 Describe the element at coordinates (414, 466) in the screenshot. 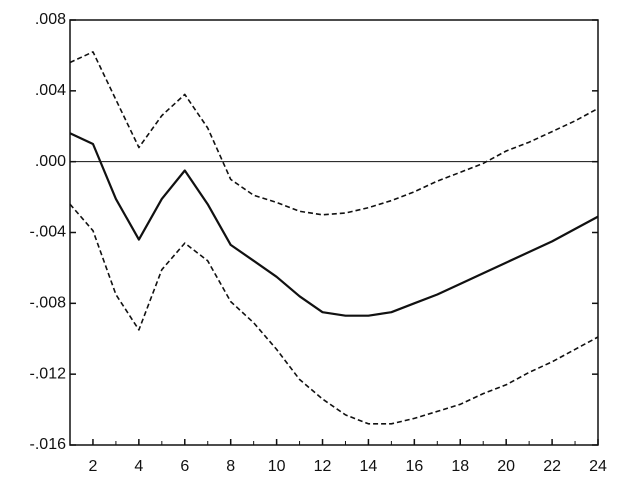

I see `x-tick-label: 16` at that location.